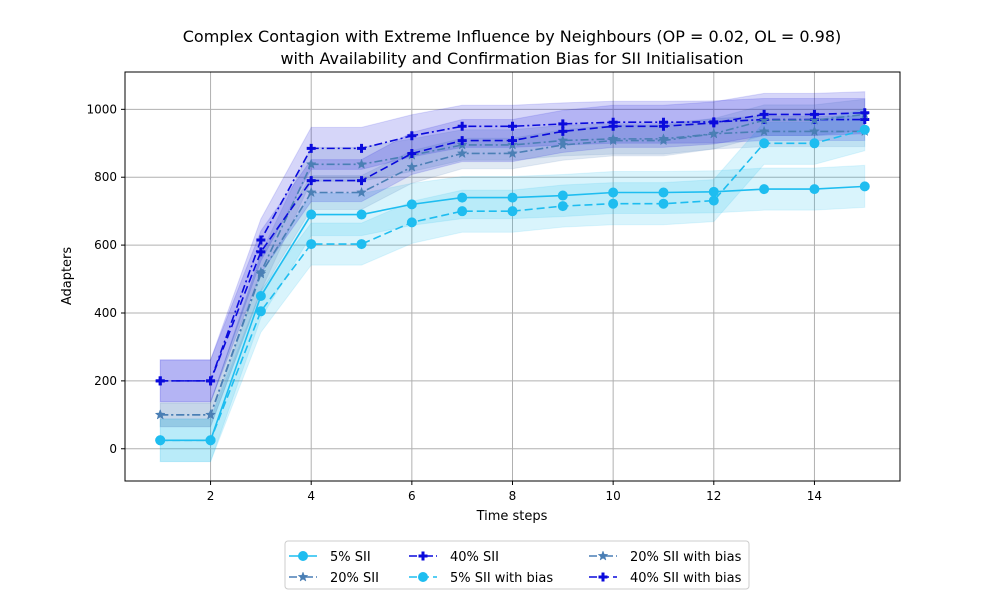  What do you see at coordinates (686, 557) in the screenshot?
I see `legend-entry-5-label: 20% SII with bias` at bounding box center [686, 557].